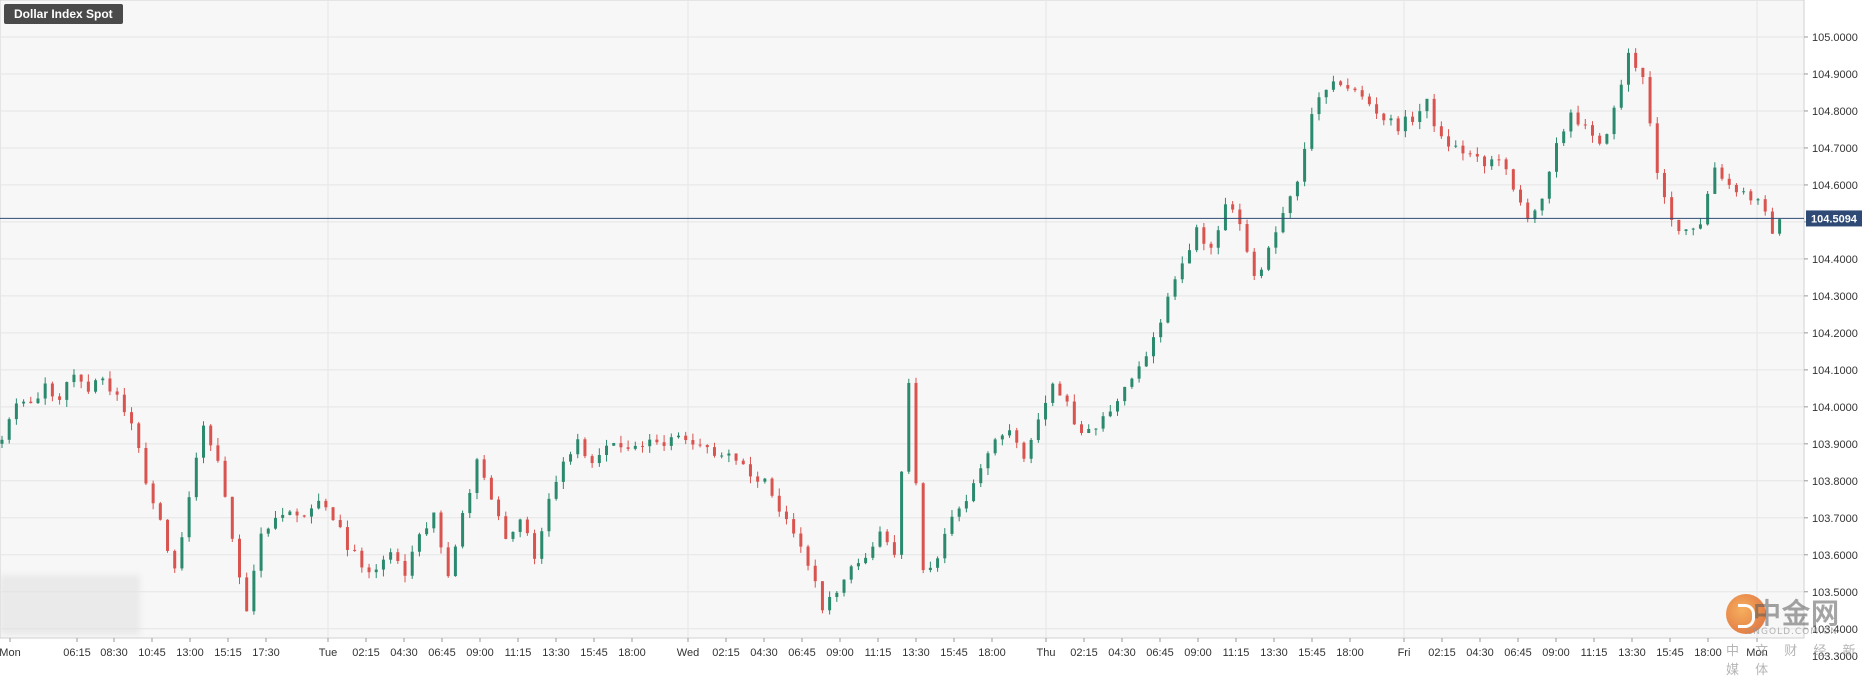  Describe the element at coordinates (1835, 657) in the screenshot. I see `y-tick-label: 103.3000` at that location.